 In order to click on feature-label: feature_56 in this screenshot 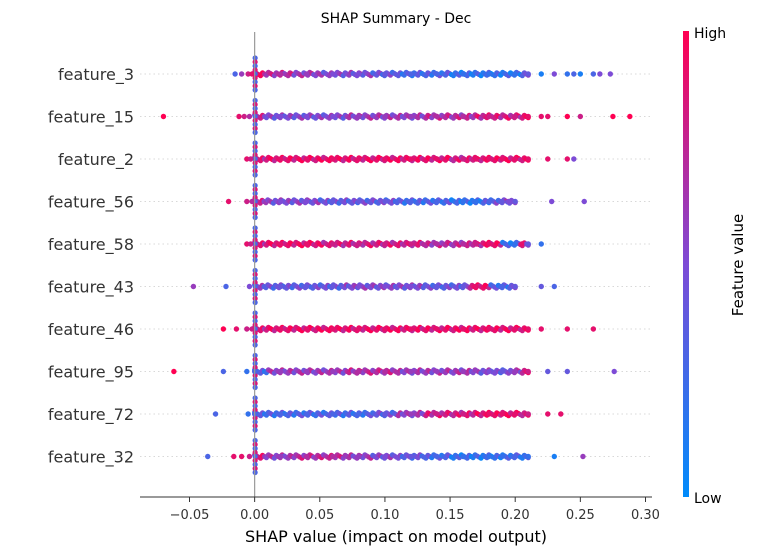, I will do `click(91, 203)`.